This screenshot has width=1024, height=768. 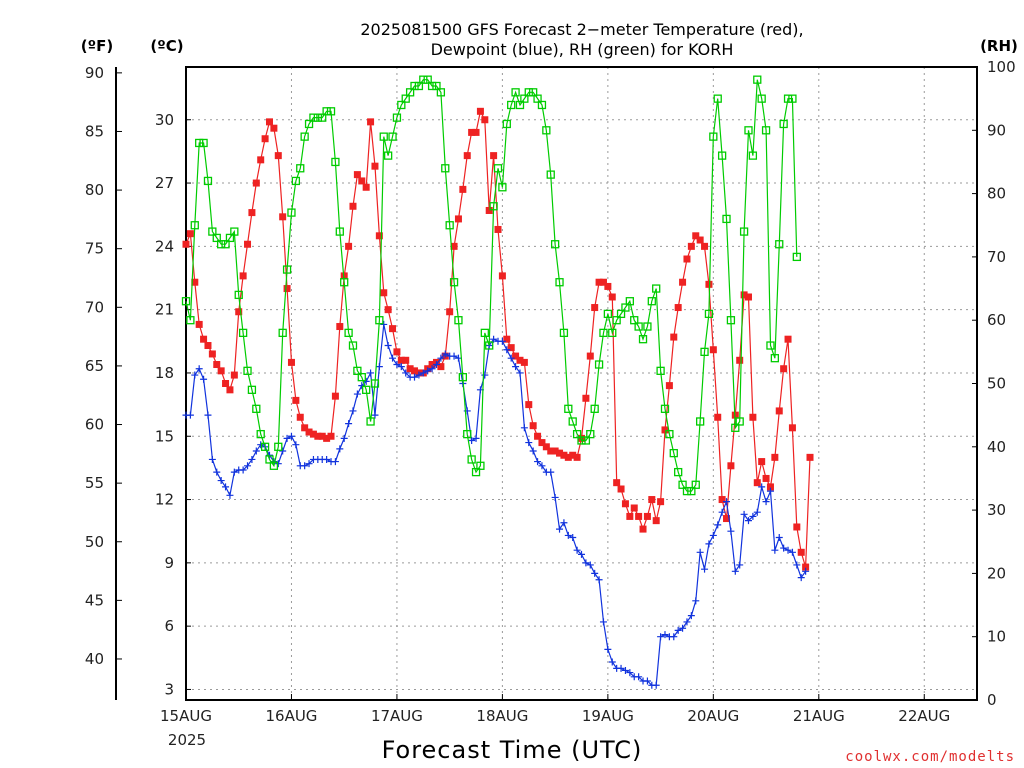 What do you see at coordinates (996, 510) in the screenshot?
I see `rh-tick-label: 30` at bounding box center [996, 510].